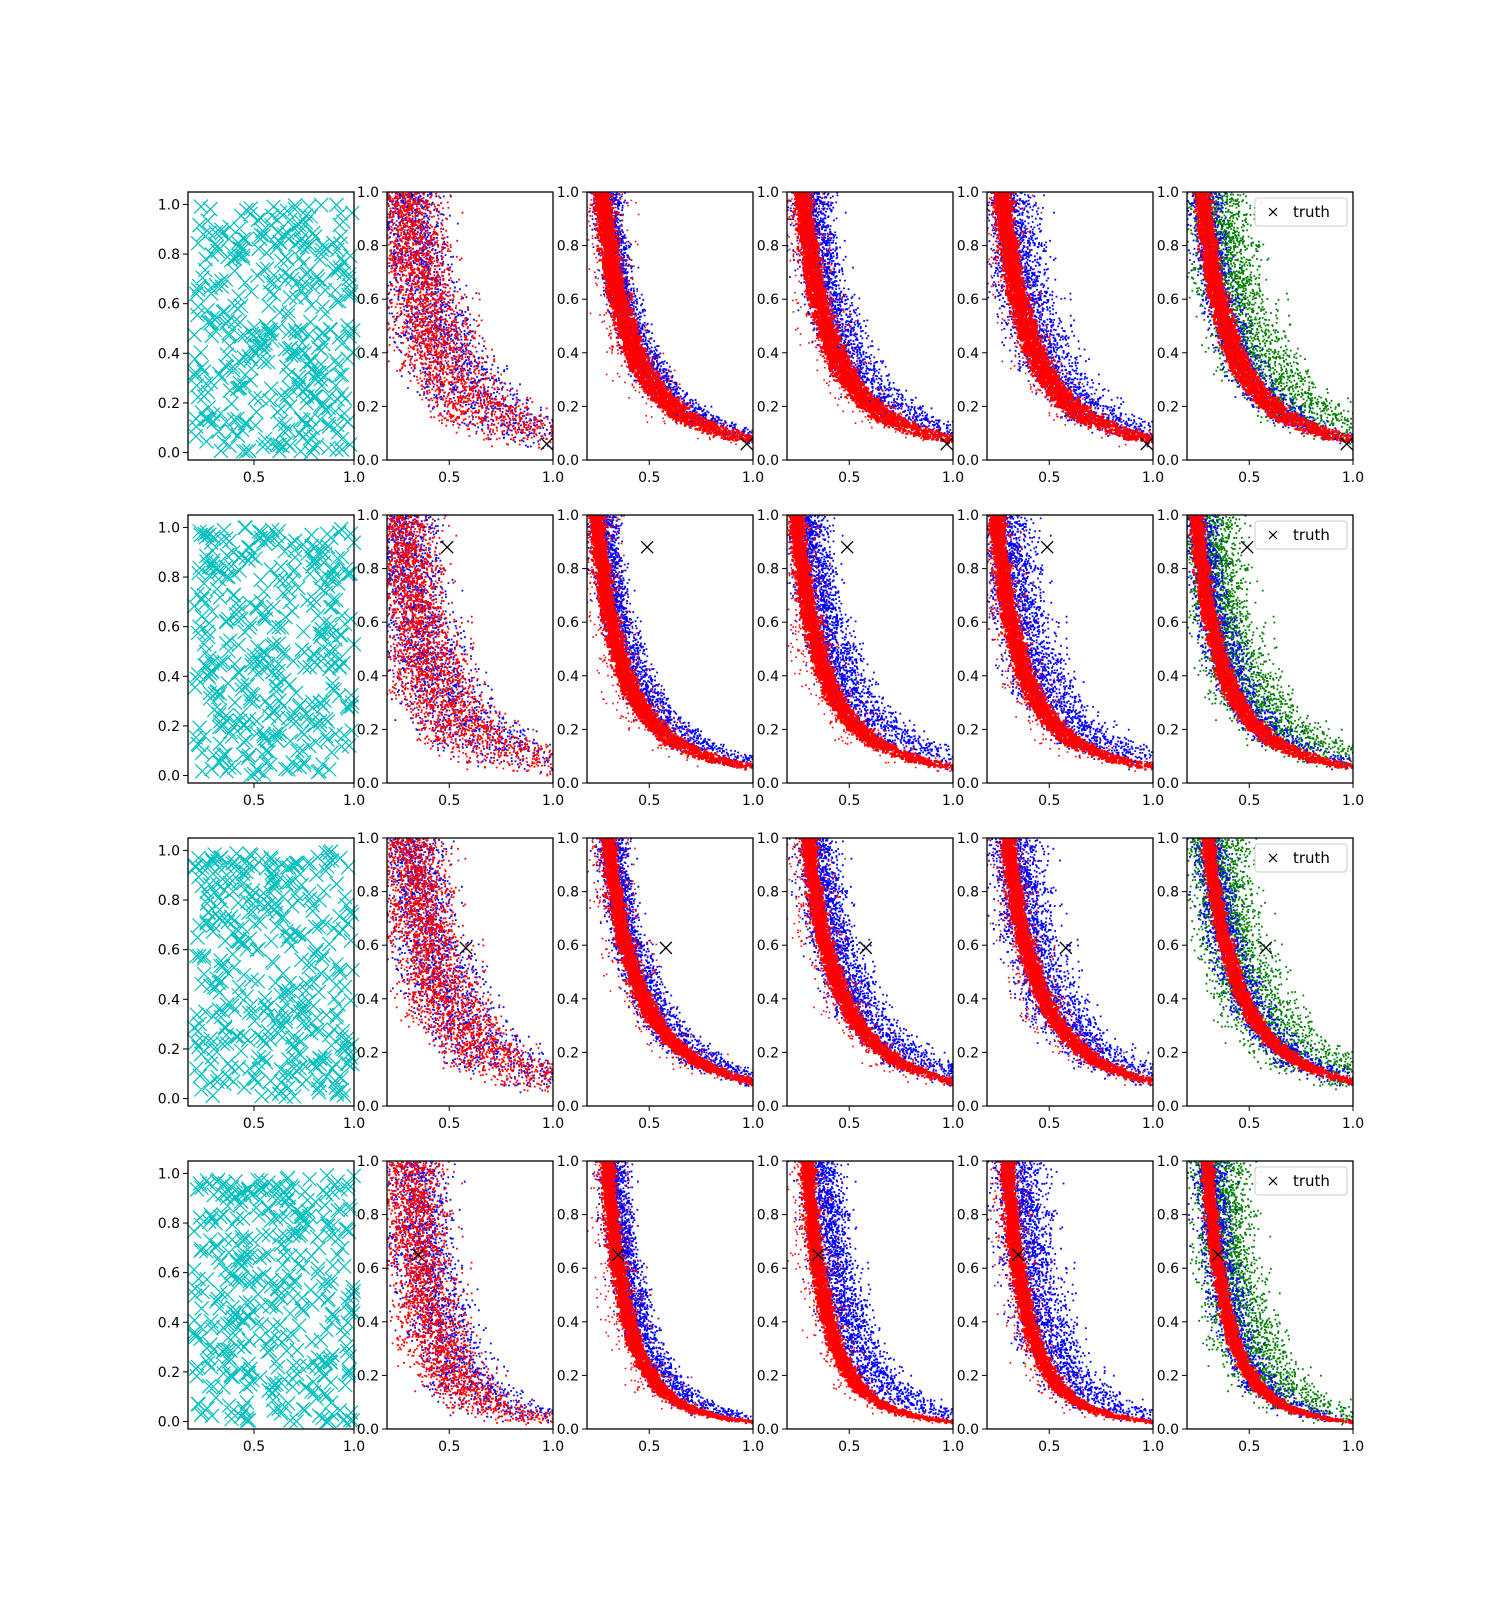 This screenshot has height=1600, width=1500. I want to click on r2-c5-ytick-label-5: 1.0, so click(968, 516).